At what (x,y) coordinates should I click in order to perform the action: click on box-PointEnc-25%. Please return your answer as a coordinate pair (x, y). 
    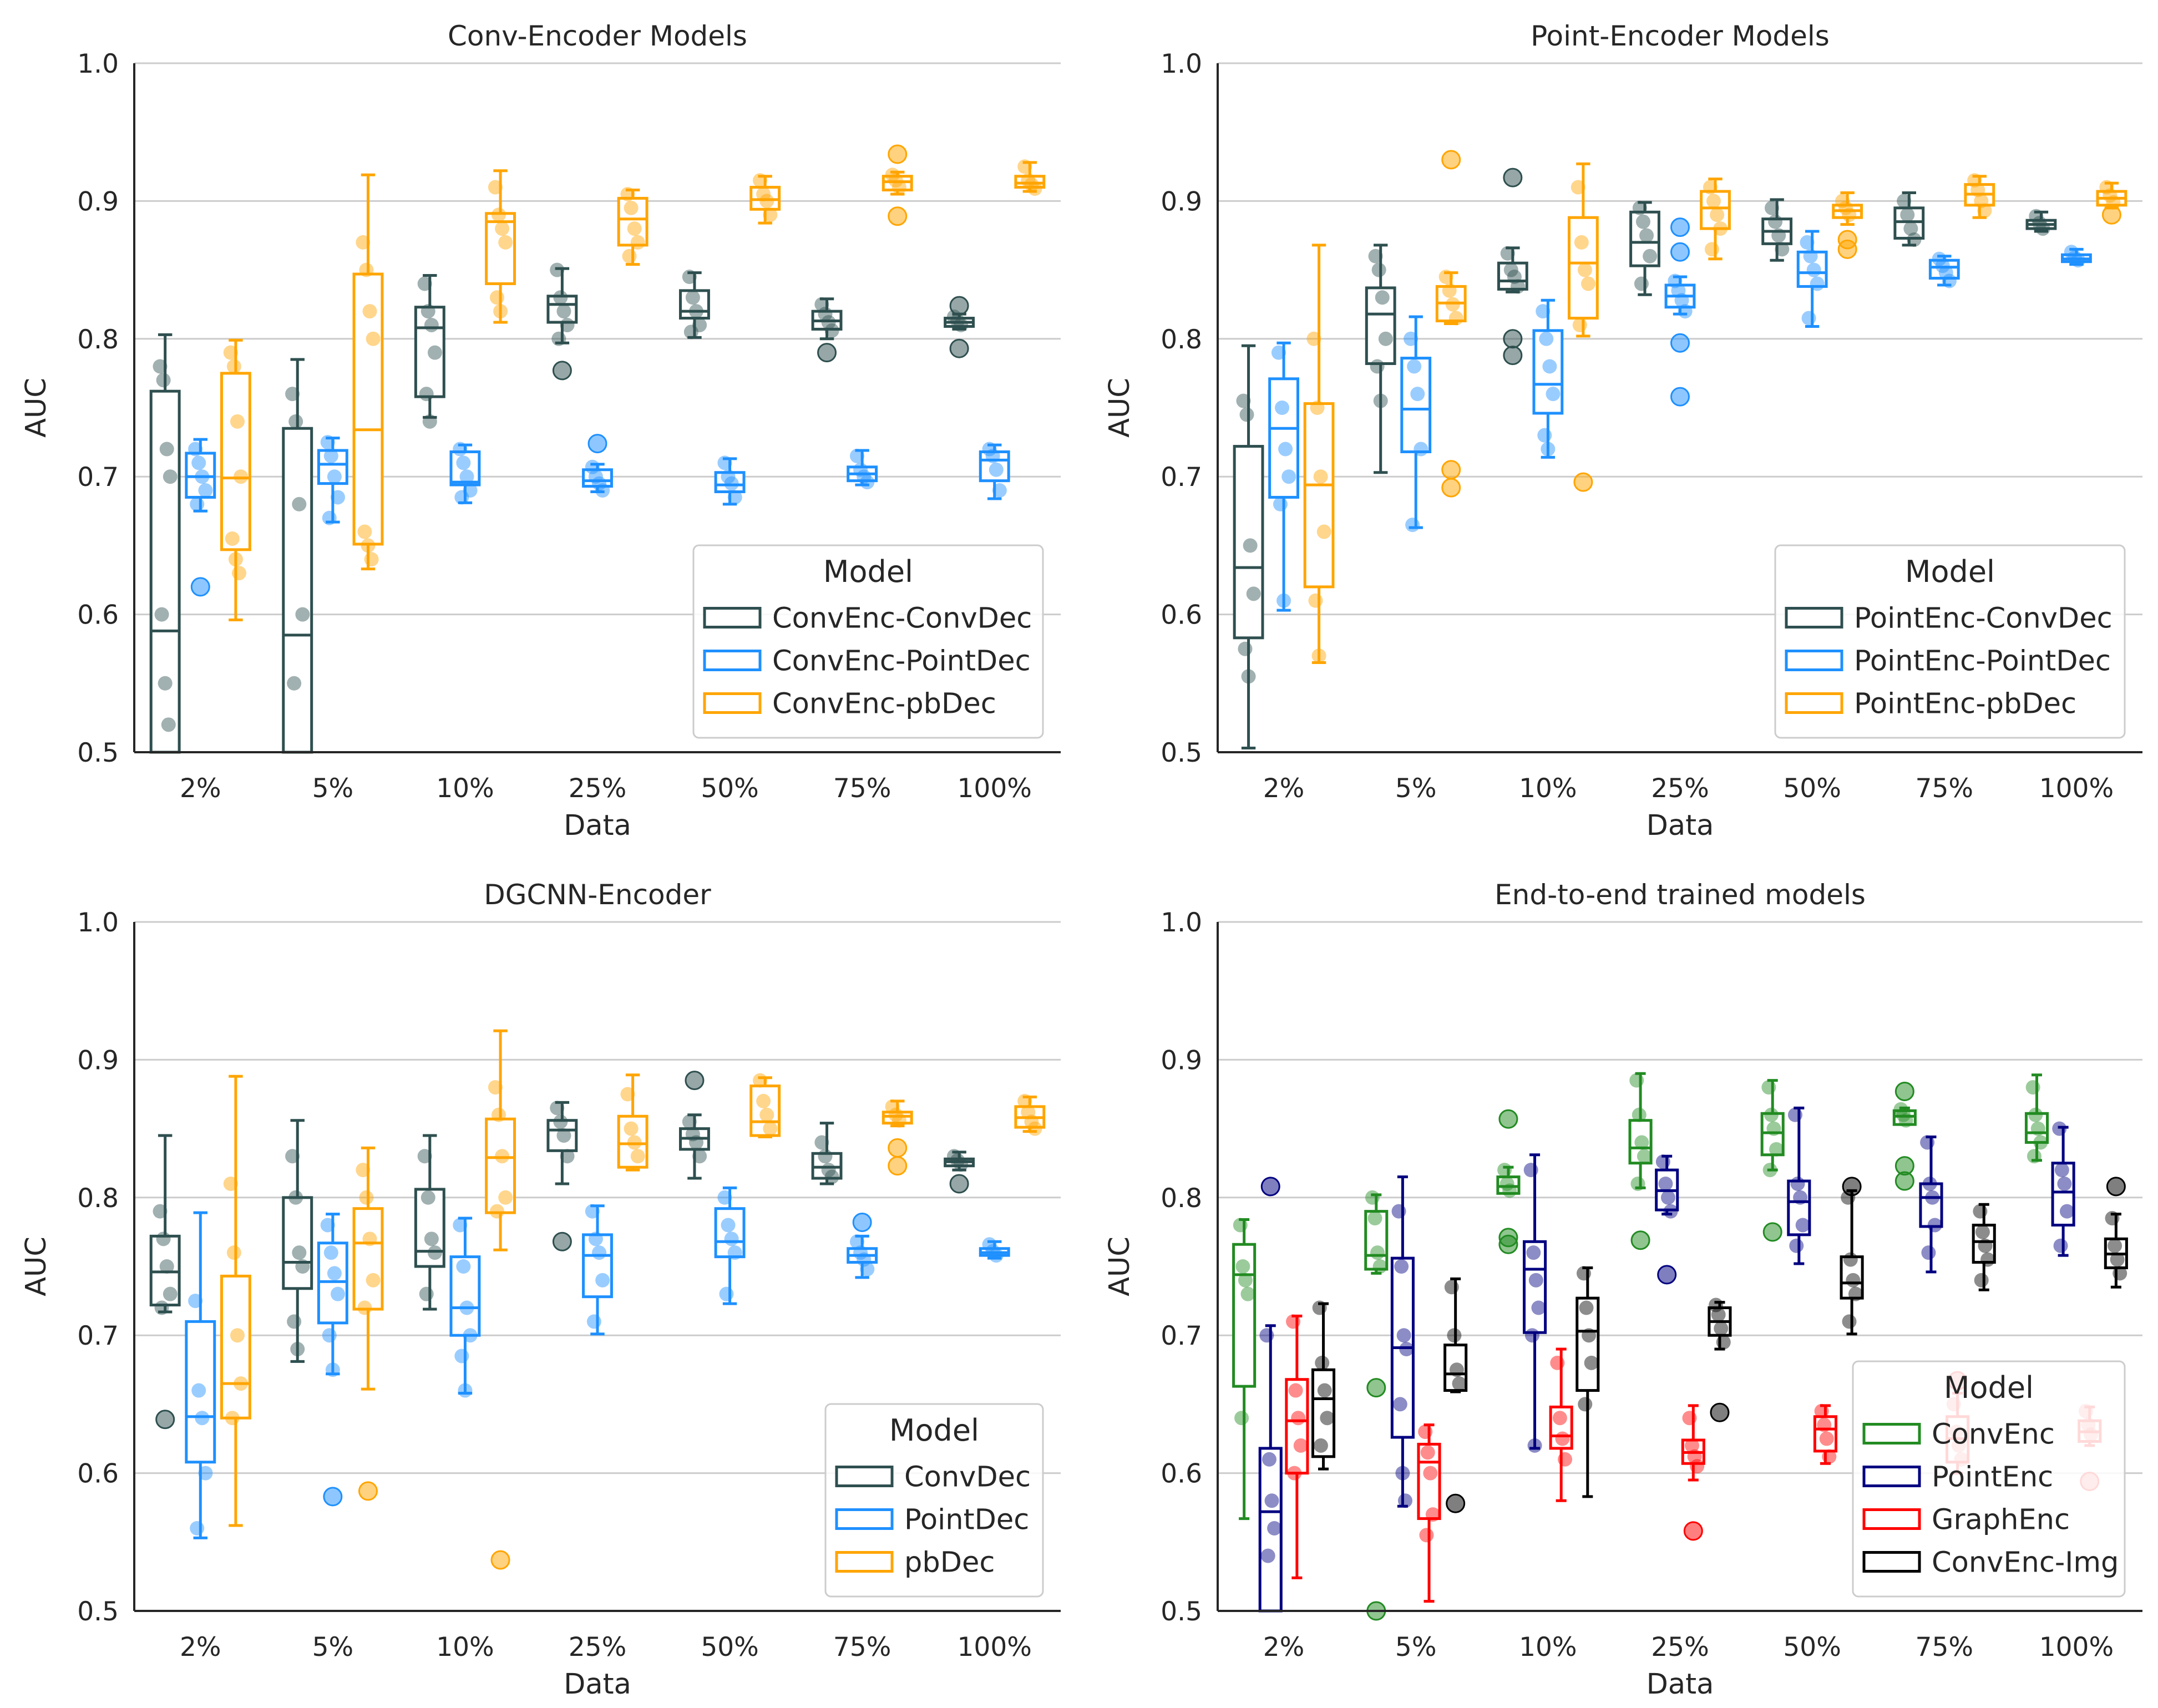
    Looking at the image, I should click on (1667, 1219).